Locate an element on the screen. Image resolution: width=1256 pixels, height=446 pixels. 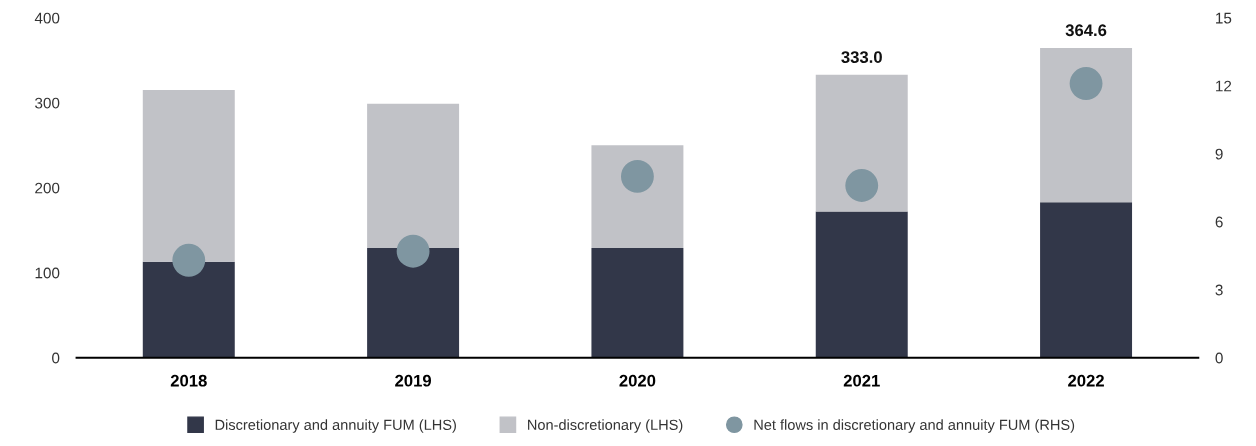
y-tick-label: 100 is located at coordinates (47, 273).